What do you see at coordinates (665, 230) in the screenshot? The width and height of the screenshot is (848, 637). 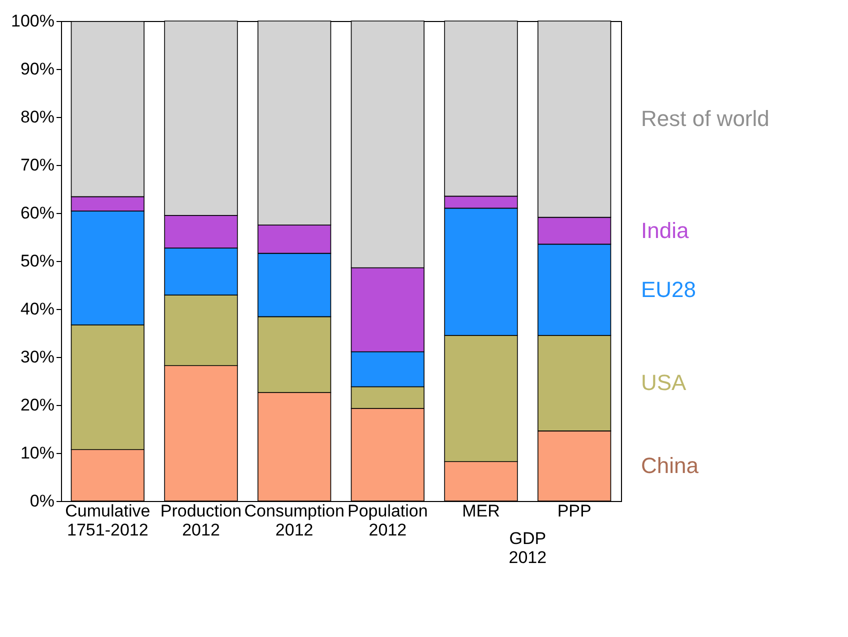 I see `series-label: India` at bounding box center [665, 230].